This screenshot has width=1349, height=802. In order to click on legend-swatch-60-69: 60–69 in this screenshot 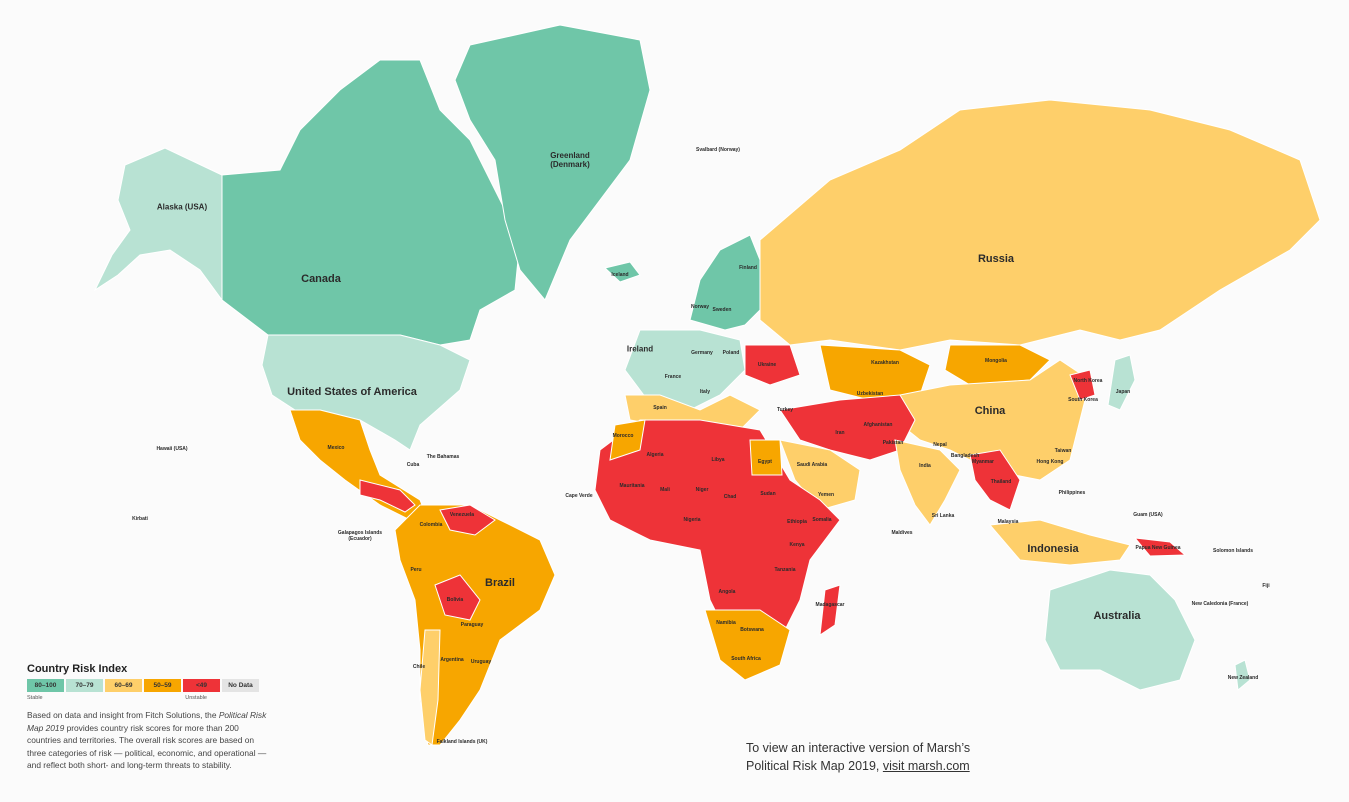, I will do `click(123, 685)`.